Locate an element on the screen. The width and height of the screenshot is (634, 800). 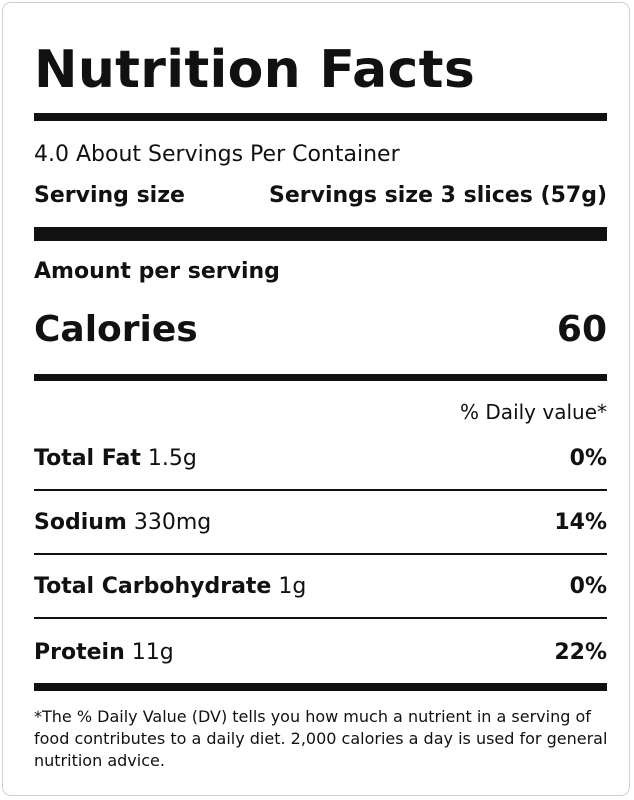
nutrient-name: Protein is located at coordinates (79, 652).